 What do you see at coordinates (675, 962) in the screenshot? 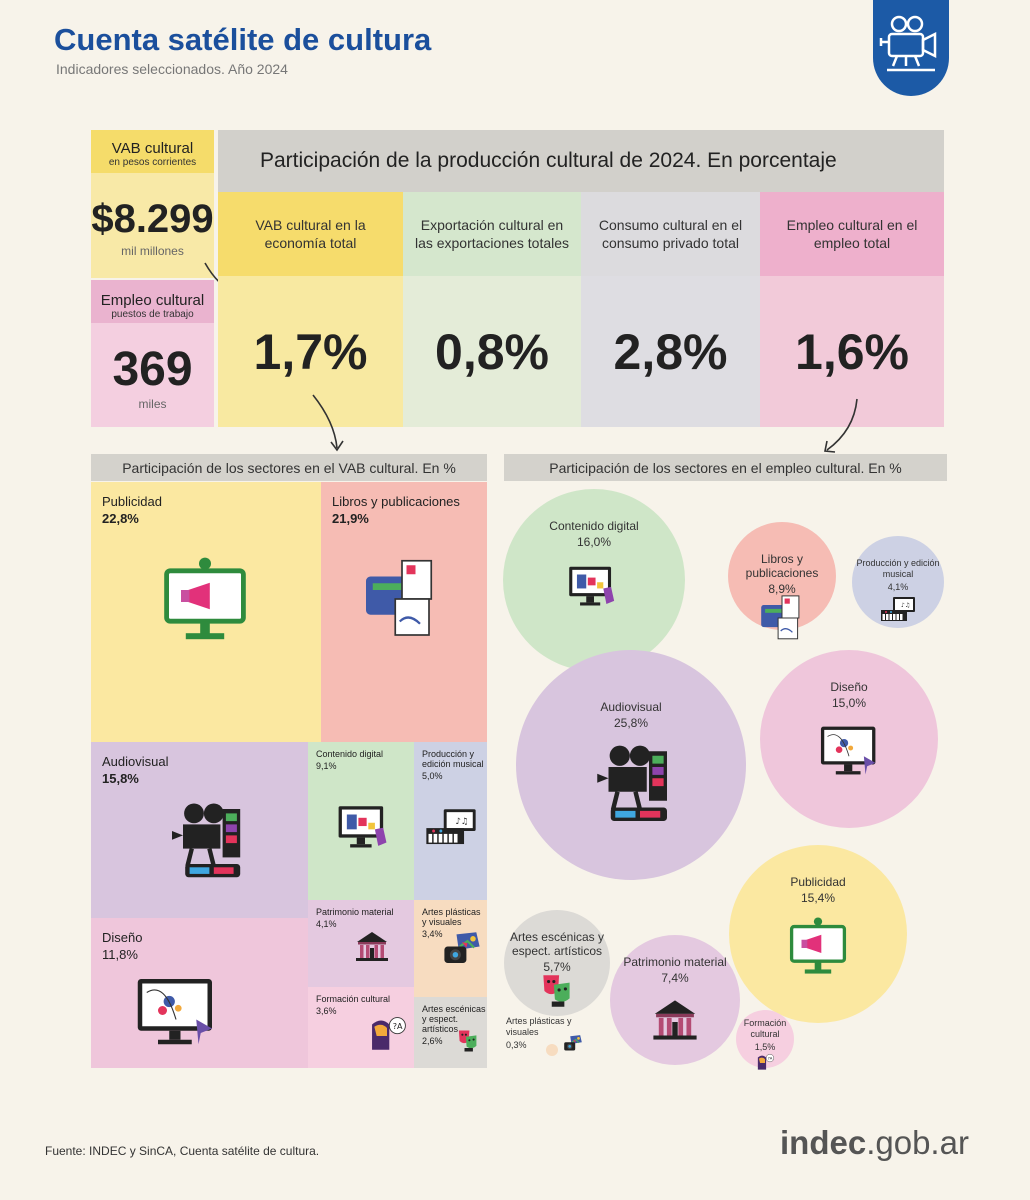
I see `bubble-sector-name: Patrimonio material` at bounding box center [675, 962].